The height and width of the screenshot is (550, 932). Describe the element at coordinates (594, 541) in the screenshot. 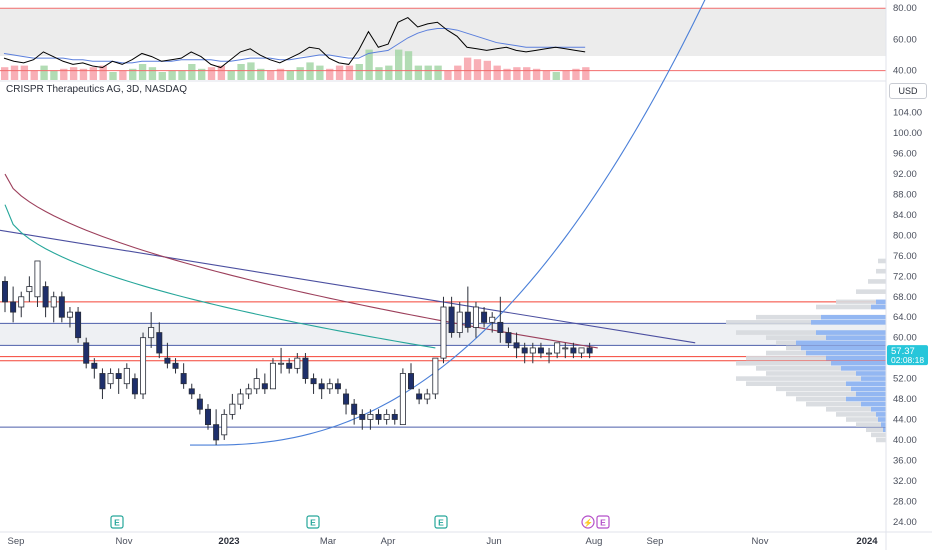

I see `time-tick-label: Aug` at that location.